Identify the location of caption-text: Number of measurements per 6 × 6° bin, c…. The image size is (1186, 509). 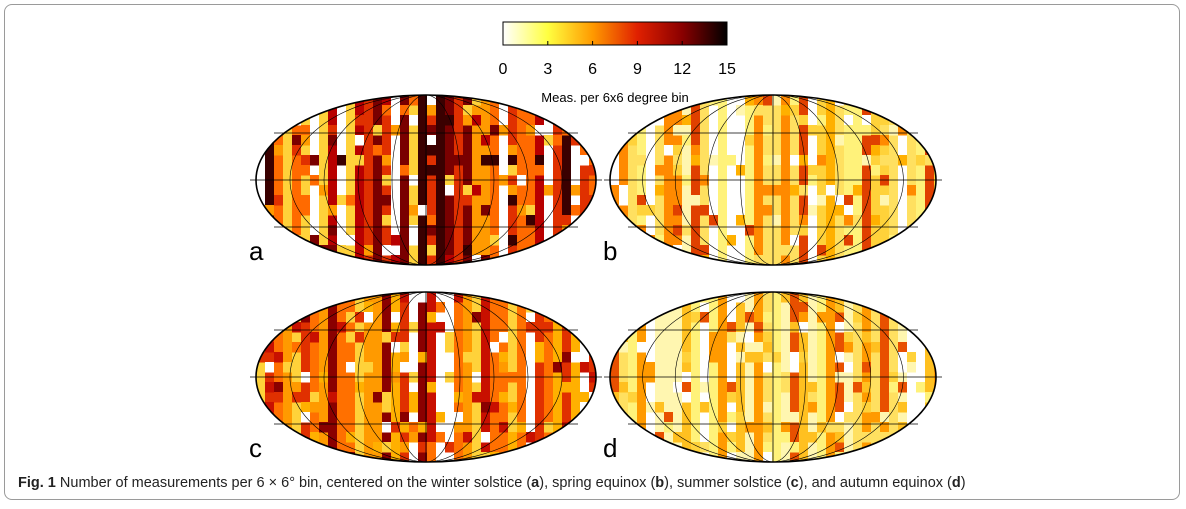
(513, 483).